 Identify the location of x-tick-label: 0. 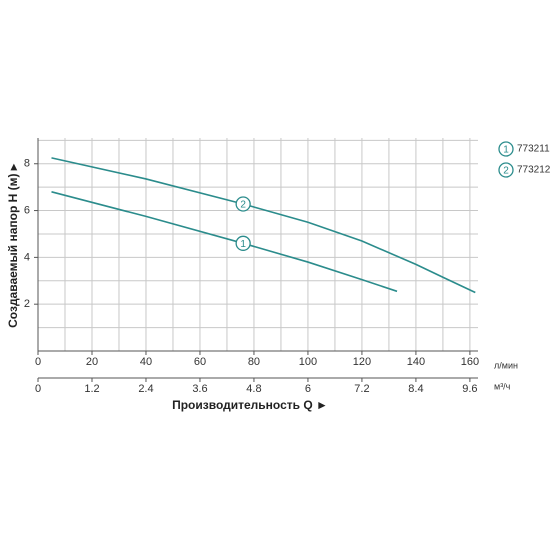
(38, 362).